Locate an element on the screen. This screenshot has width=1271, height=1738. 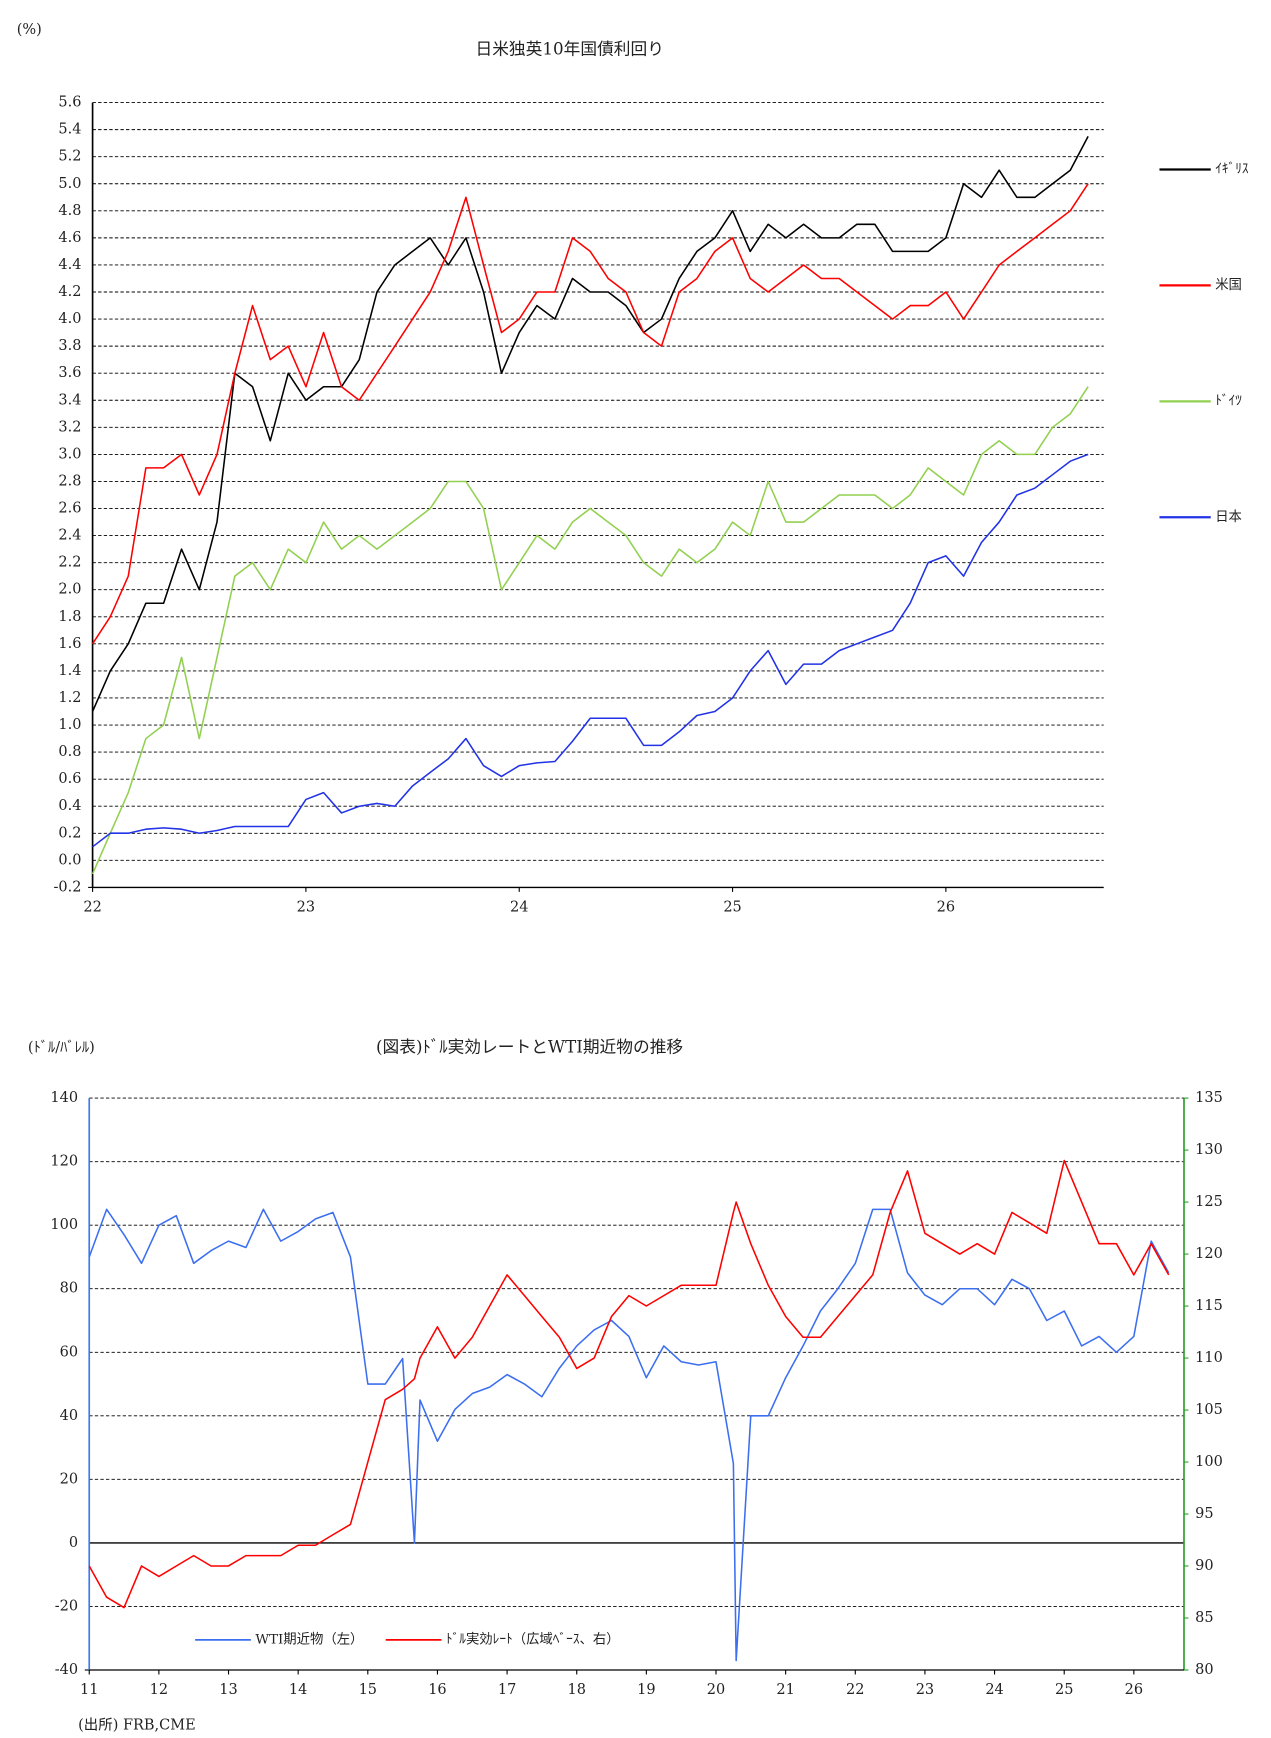
y-tick-label: 3.4 is located at coordinates (69, 400).